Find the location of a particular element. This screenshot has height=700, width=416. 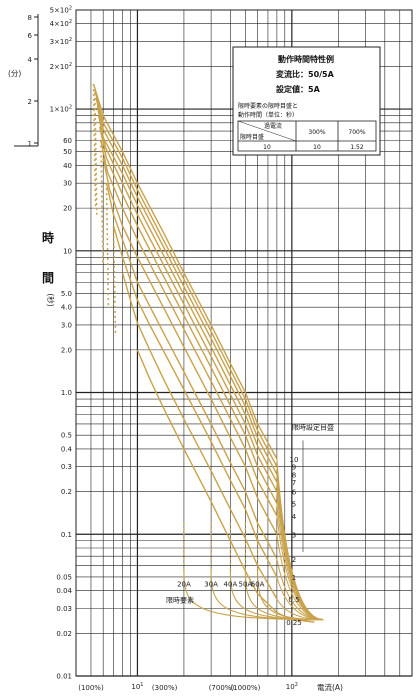

info-box-line2: 設定値：5A is located at coordinates (298, 89).